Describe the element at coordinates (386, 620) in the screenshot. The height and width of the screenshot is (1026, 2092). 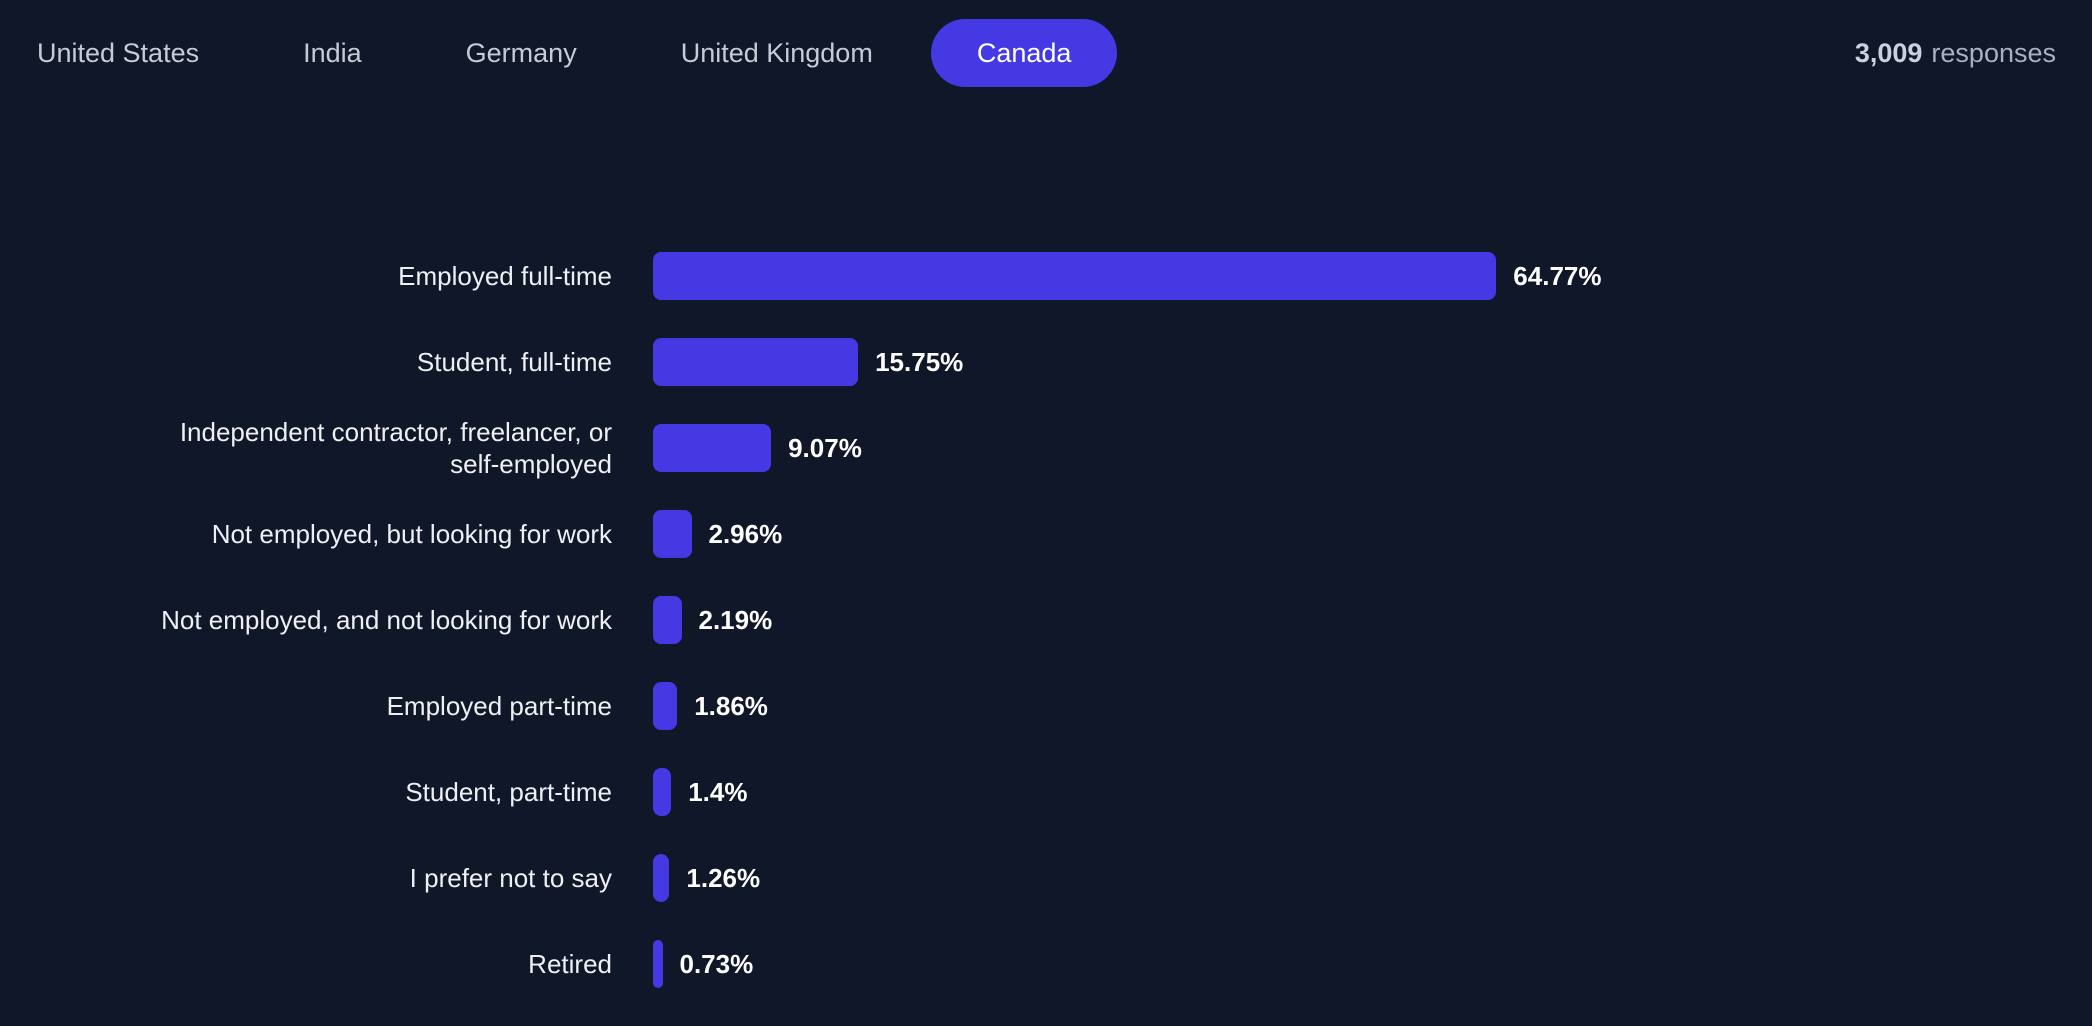
I see `category-label: Not employed, and not looking for work` at that location.